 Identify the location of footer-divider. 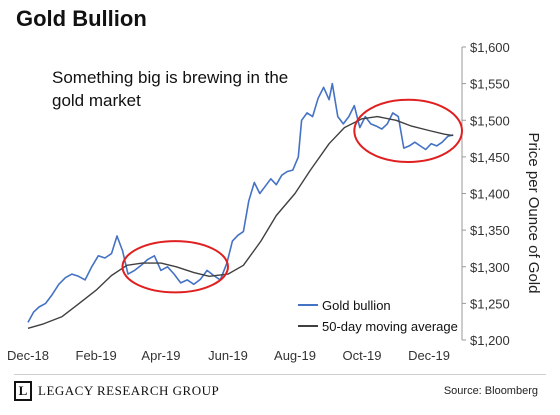
(280, 374).